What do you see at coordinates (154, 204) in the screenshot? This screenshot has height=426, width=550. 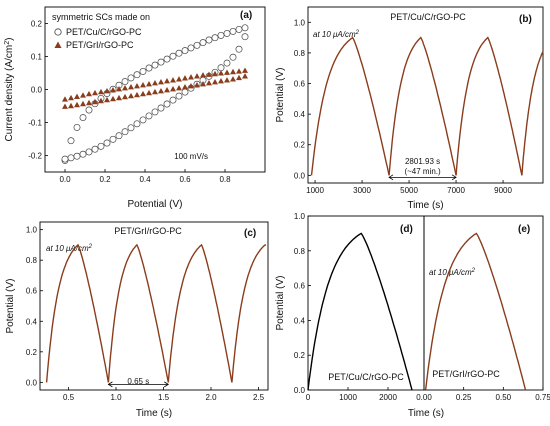 I see `panel-a-xlabel: Potential (V)` at bounding box center [154, 204].